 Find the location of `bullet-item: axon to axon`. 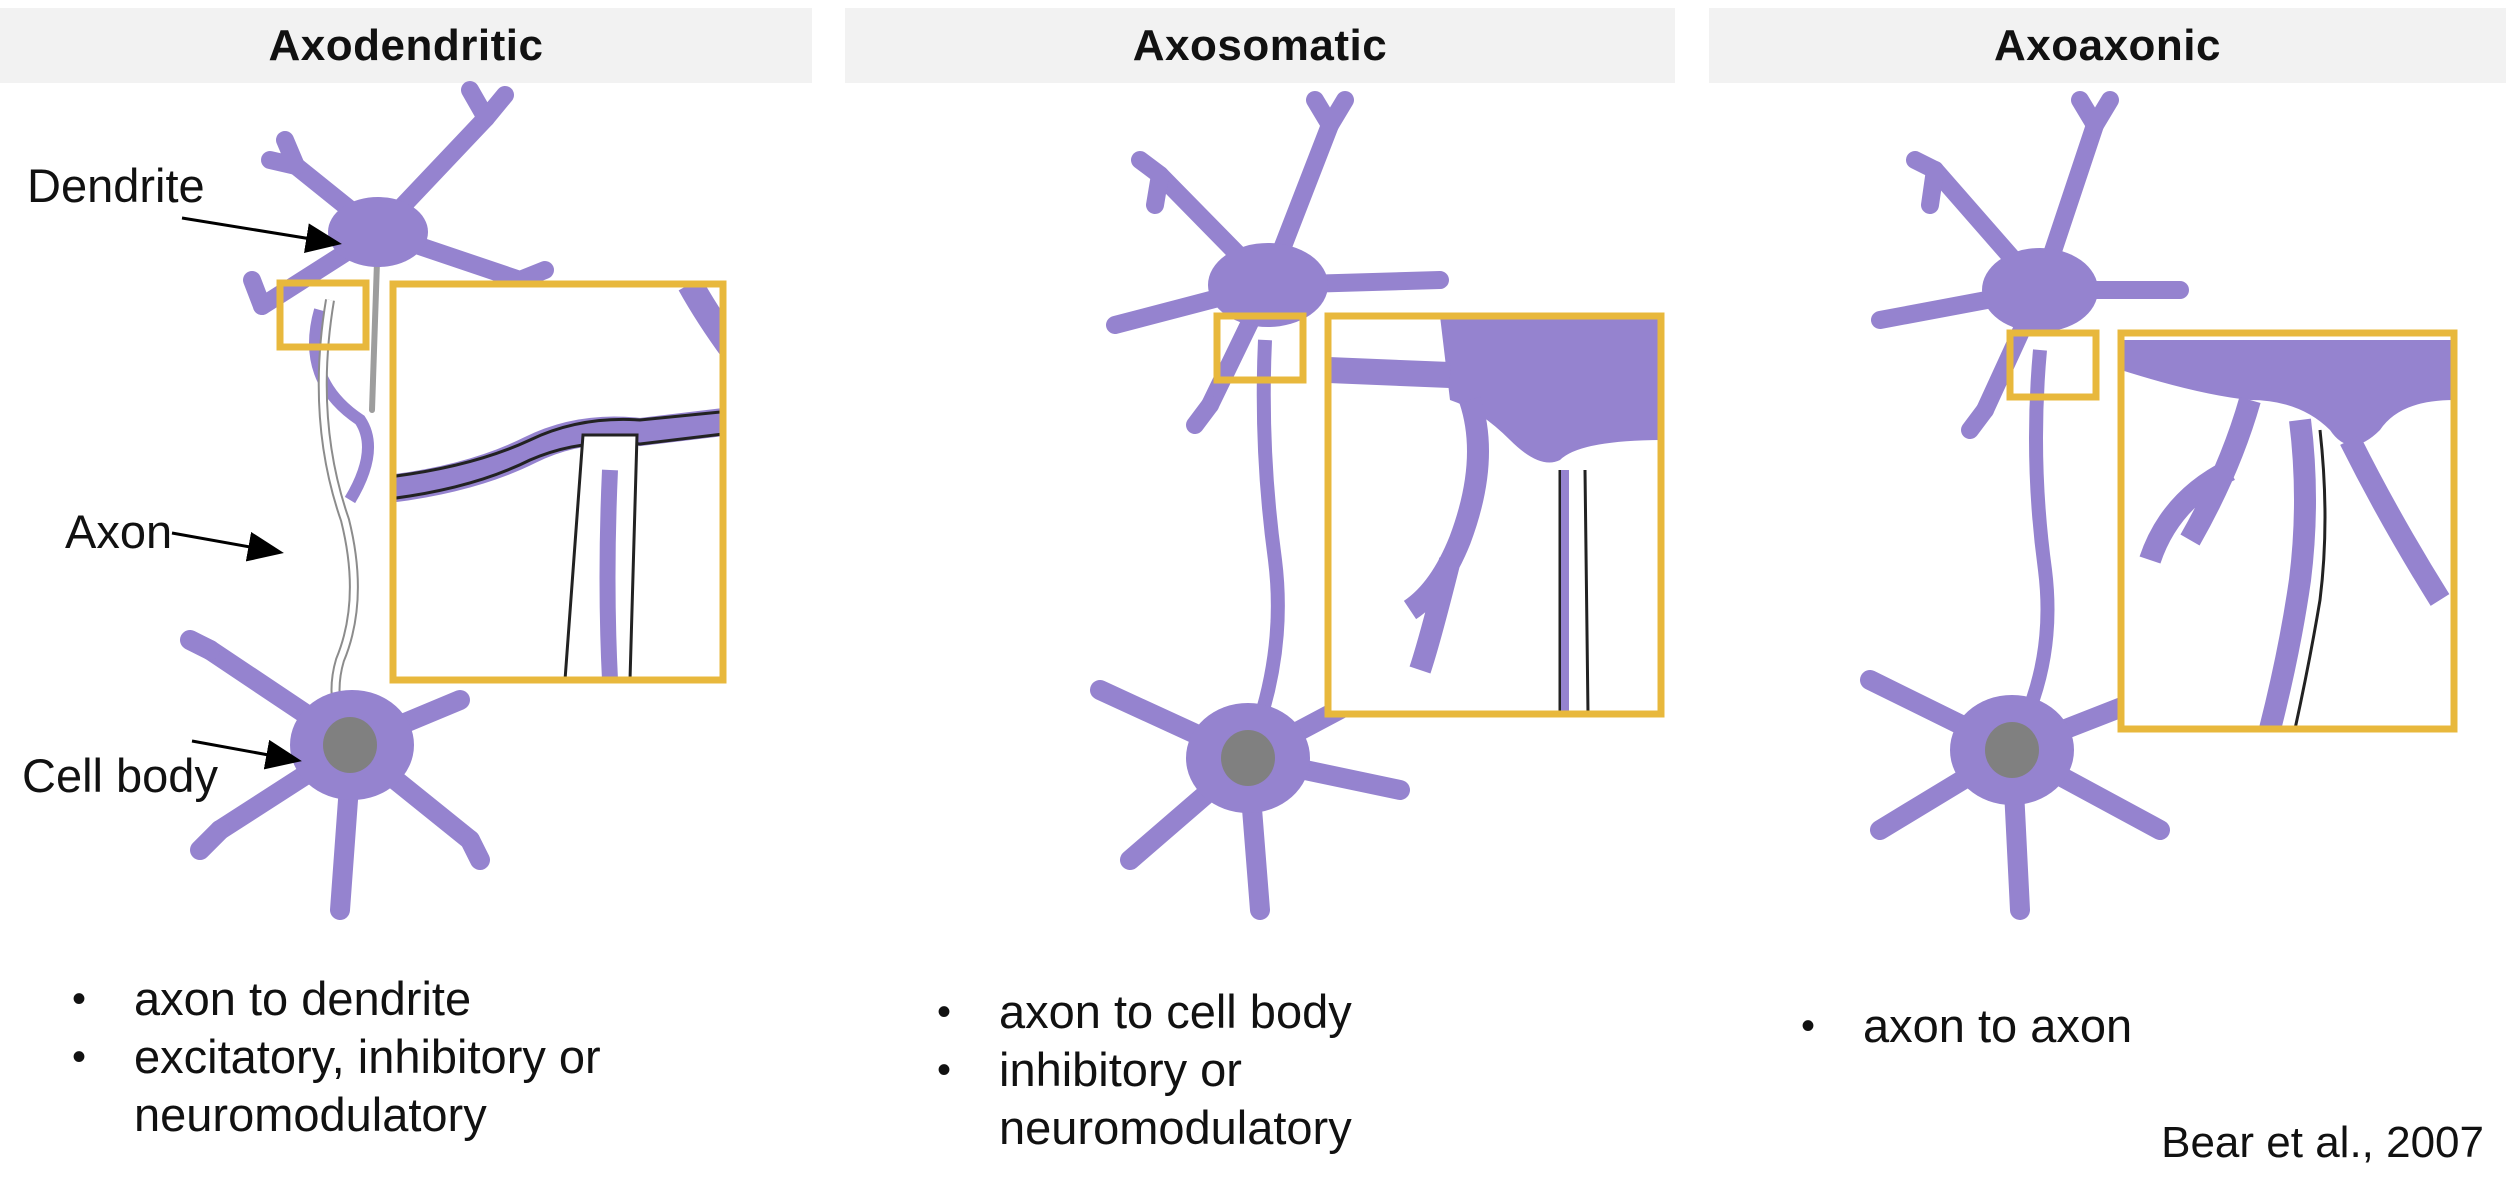

bullet-item: axon to axon is located at coordinates (2101, 1026).